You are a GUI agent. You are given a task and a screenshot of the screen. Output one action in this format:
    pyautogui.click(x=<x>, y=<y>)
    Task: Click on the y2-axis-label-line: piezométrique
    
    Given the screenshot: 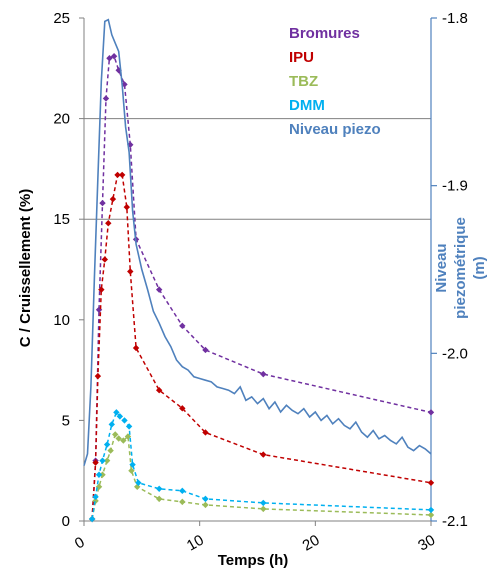 What is the action you would take?
    pyautogui.click(x=460, y=268)
    